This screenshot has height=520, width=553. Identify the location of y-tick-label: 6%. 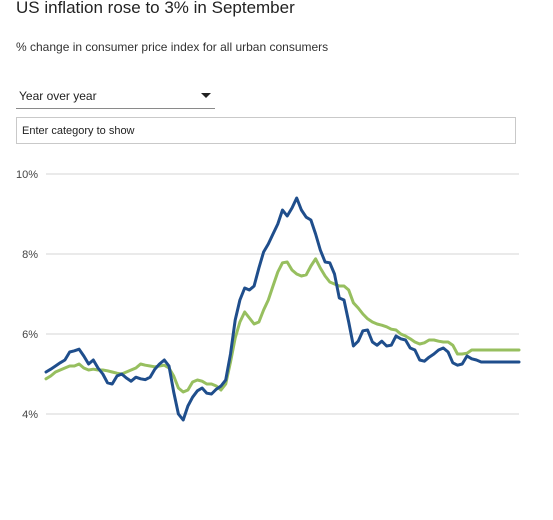
(30, 335).